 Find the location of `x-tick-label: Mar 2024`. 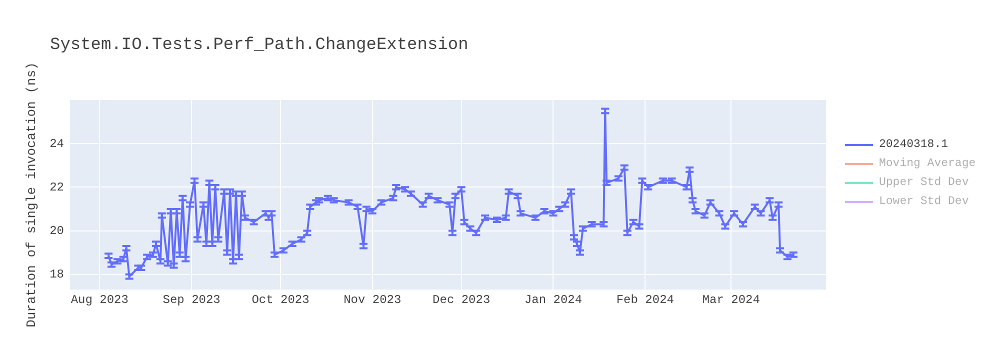

x-tick-label: Mar 2024 is located at coordinates (731, 299).